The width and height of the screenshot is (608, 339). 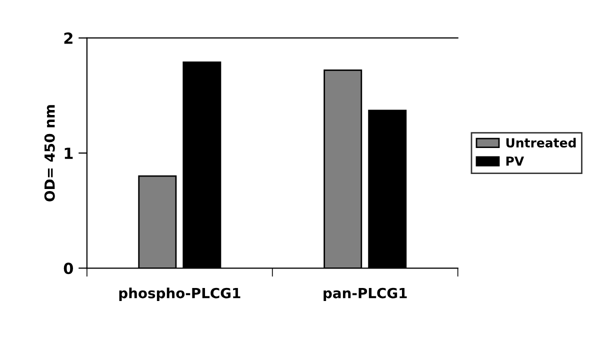 I want to click on x-tick-label: phospho-PLCG1, so click(x=179, y=295).